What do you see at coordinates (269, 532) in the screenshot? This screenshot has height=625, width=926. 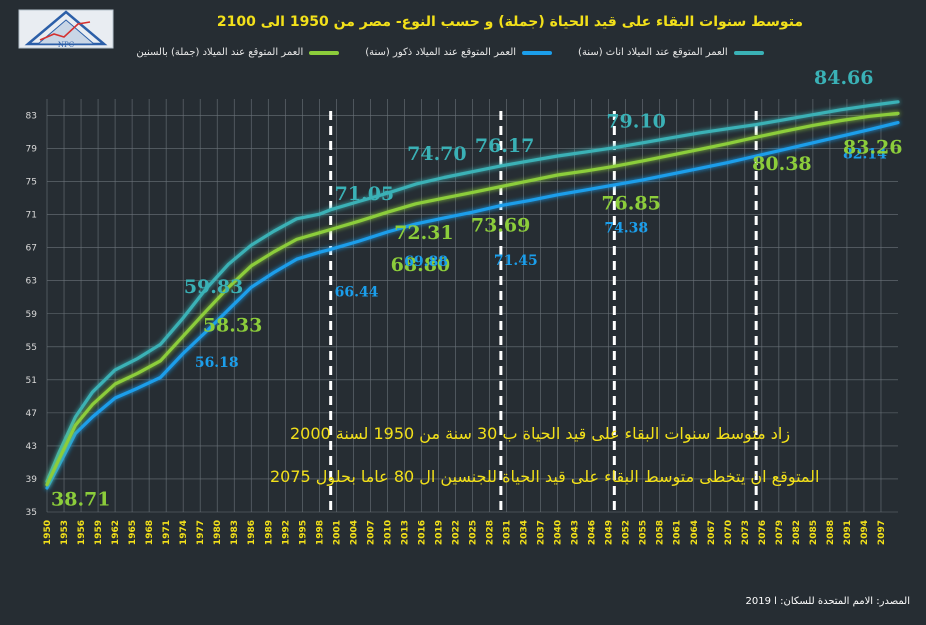 I see `x-tick-label: 1989` at bounding box center [269, 532].